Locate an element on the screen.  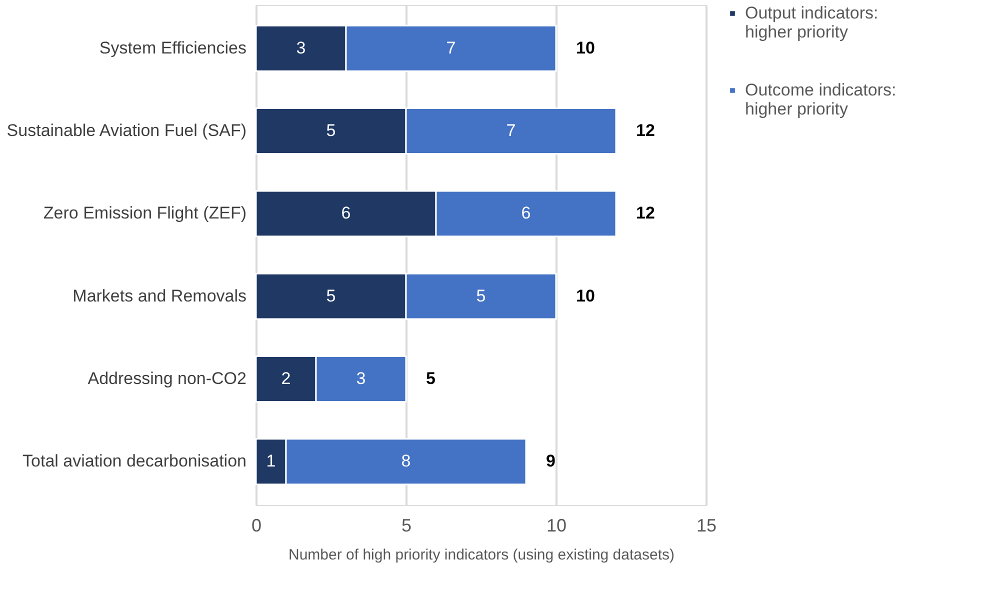
total-label: 5 is located at coordinates (431, 378).